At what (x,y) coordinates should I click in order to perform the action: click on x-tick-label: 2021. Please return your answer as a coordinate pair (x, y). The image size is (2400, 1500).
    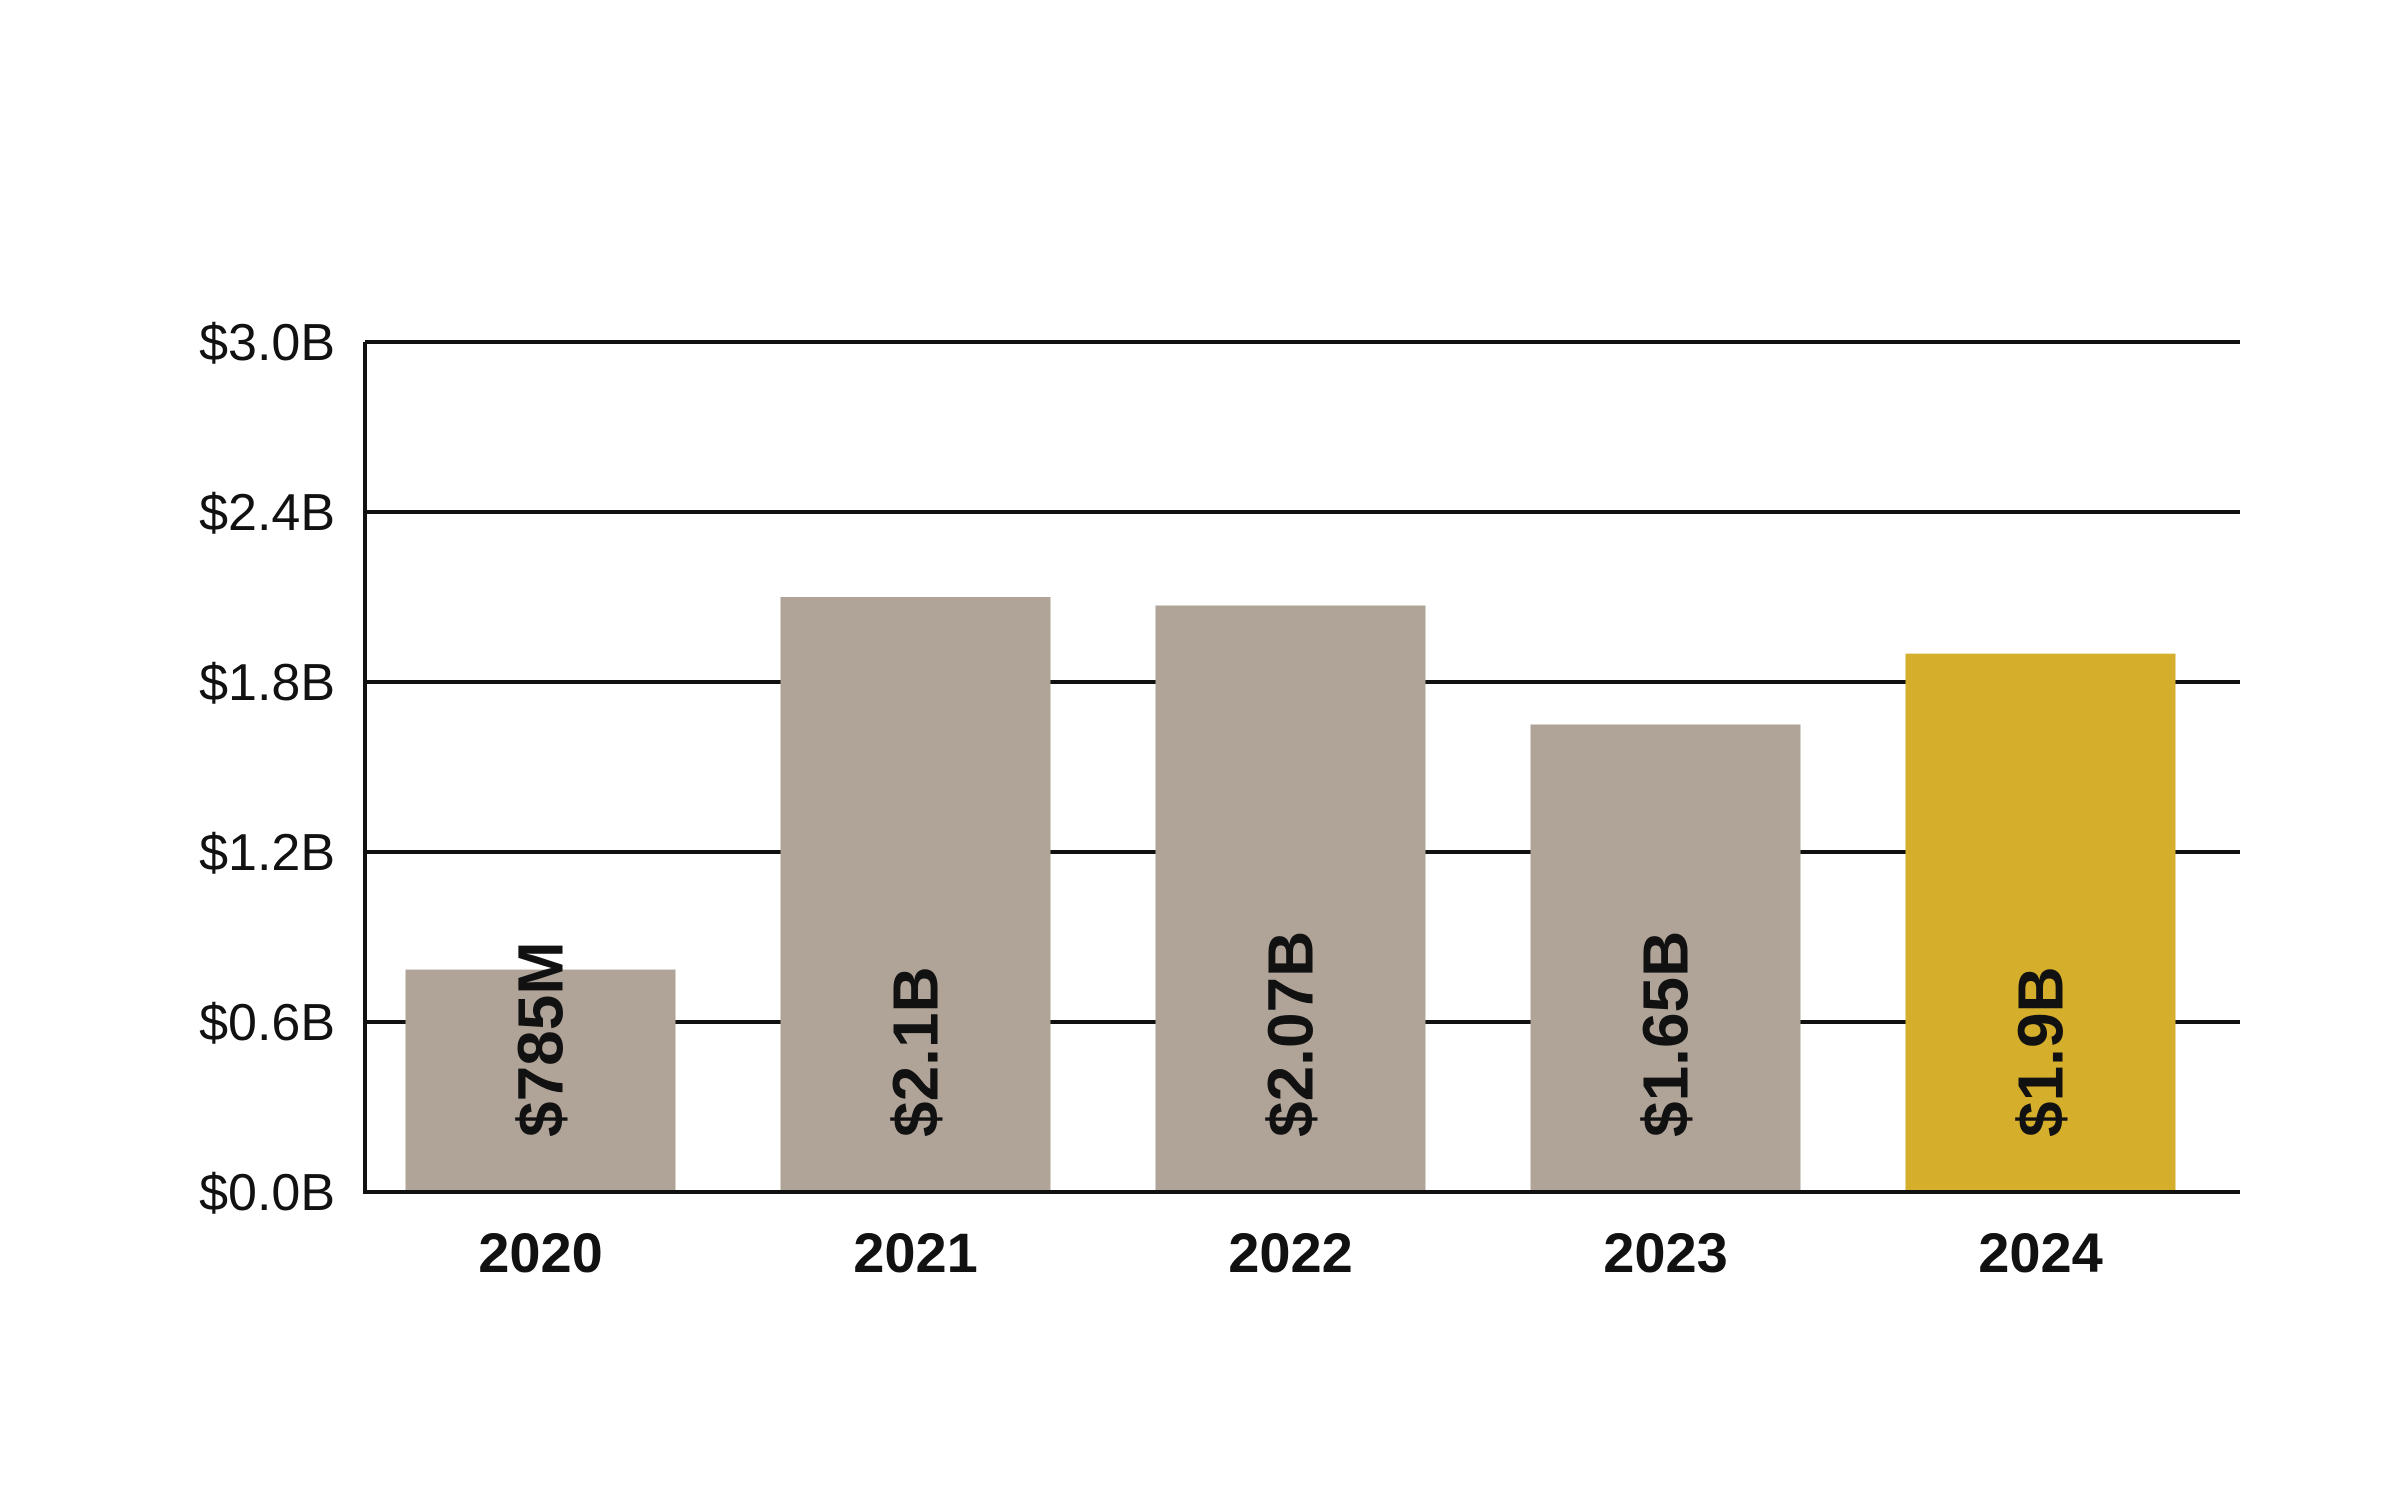
    Looking at the image, I should click on (915, 1252).